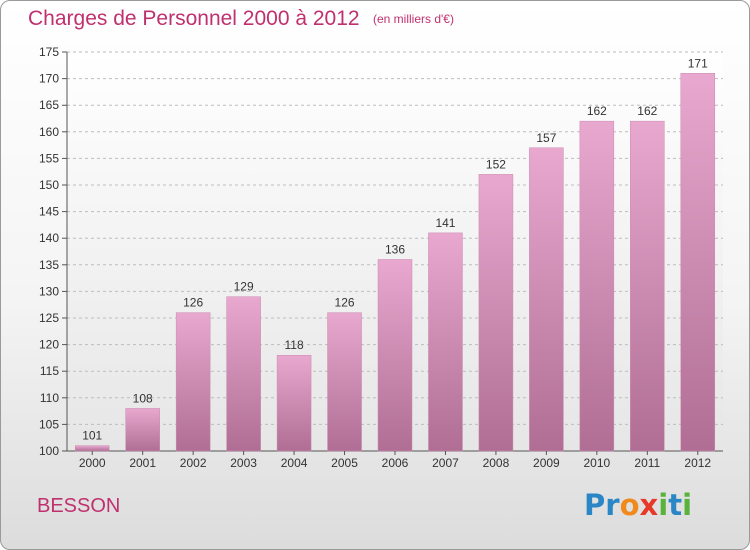 The height and width of the screenshot is (550, 750). Describe the element at coordinates (49, 371) in the screenshot. I see `y-tick-label: 115` at that location.